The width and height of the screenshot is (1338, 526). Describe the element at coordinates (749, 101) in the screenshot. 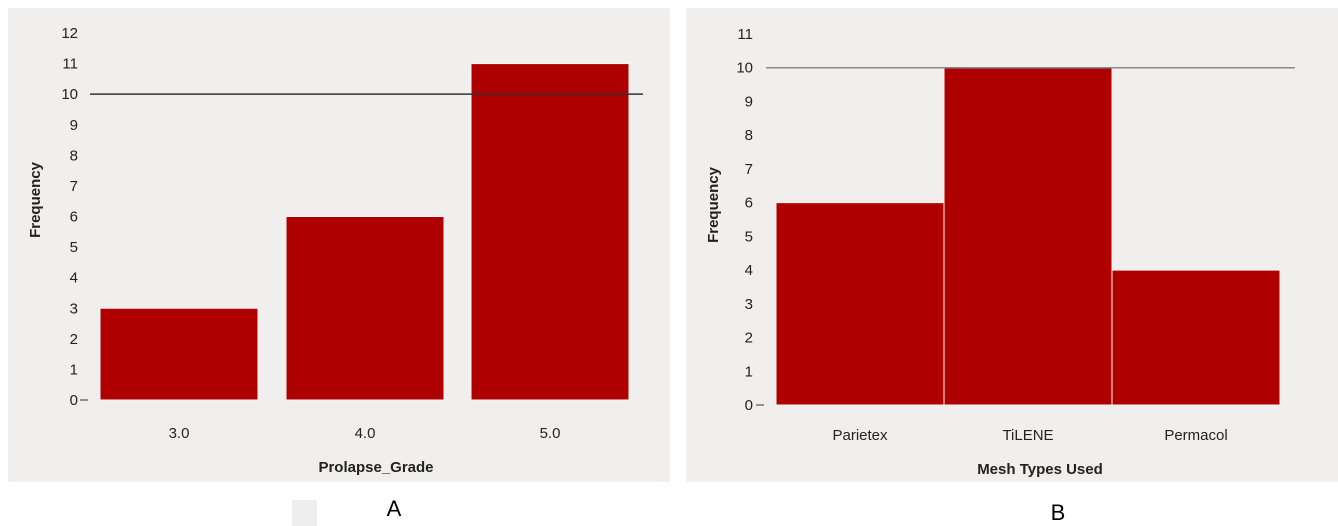

I see `chart-b-y-tick-label: 9` at that location.